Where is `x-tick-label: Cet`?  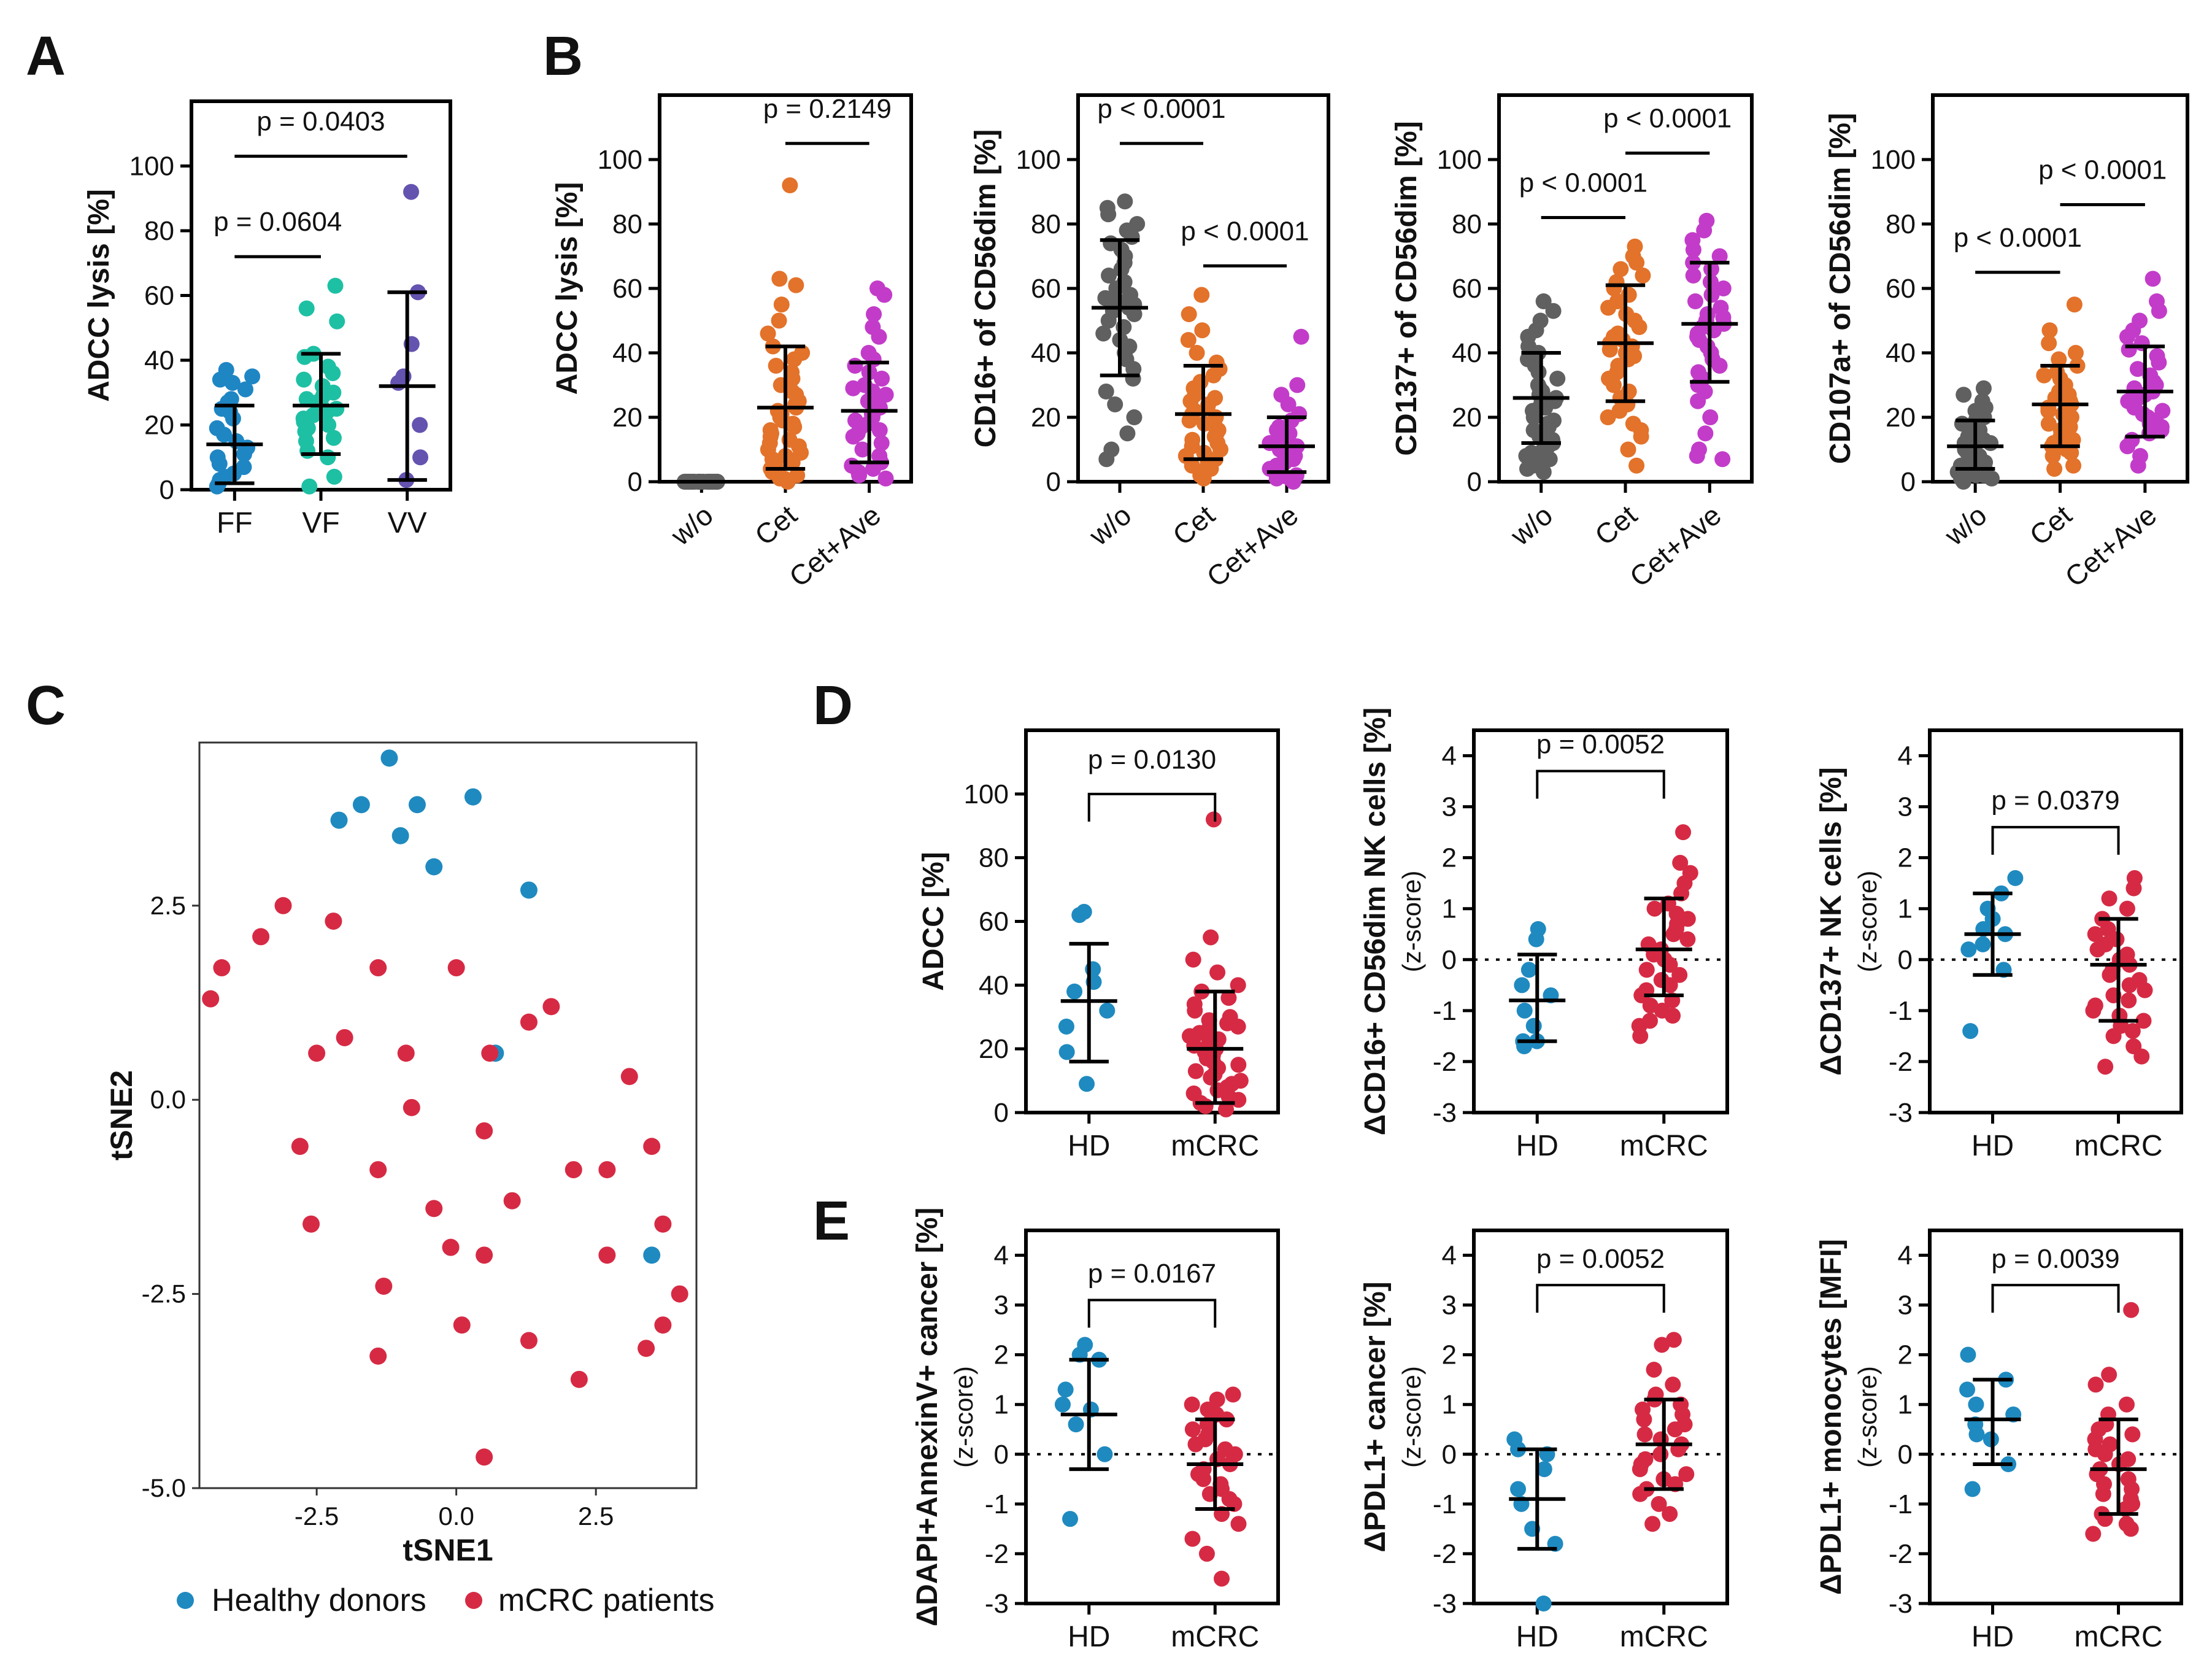
x-tick-label: Cet is located at coordinates (1193, 525).